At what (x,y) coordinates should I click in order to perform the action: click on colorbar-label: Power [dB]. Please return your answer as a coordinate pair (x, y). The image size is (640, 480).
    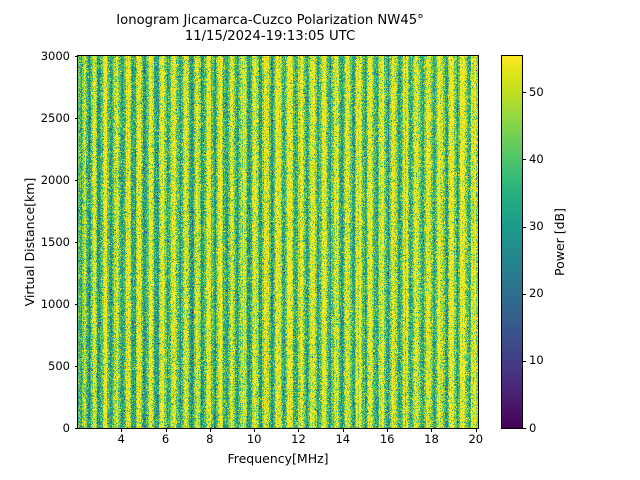
    Looking at the image, I should click on (559, 242).